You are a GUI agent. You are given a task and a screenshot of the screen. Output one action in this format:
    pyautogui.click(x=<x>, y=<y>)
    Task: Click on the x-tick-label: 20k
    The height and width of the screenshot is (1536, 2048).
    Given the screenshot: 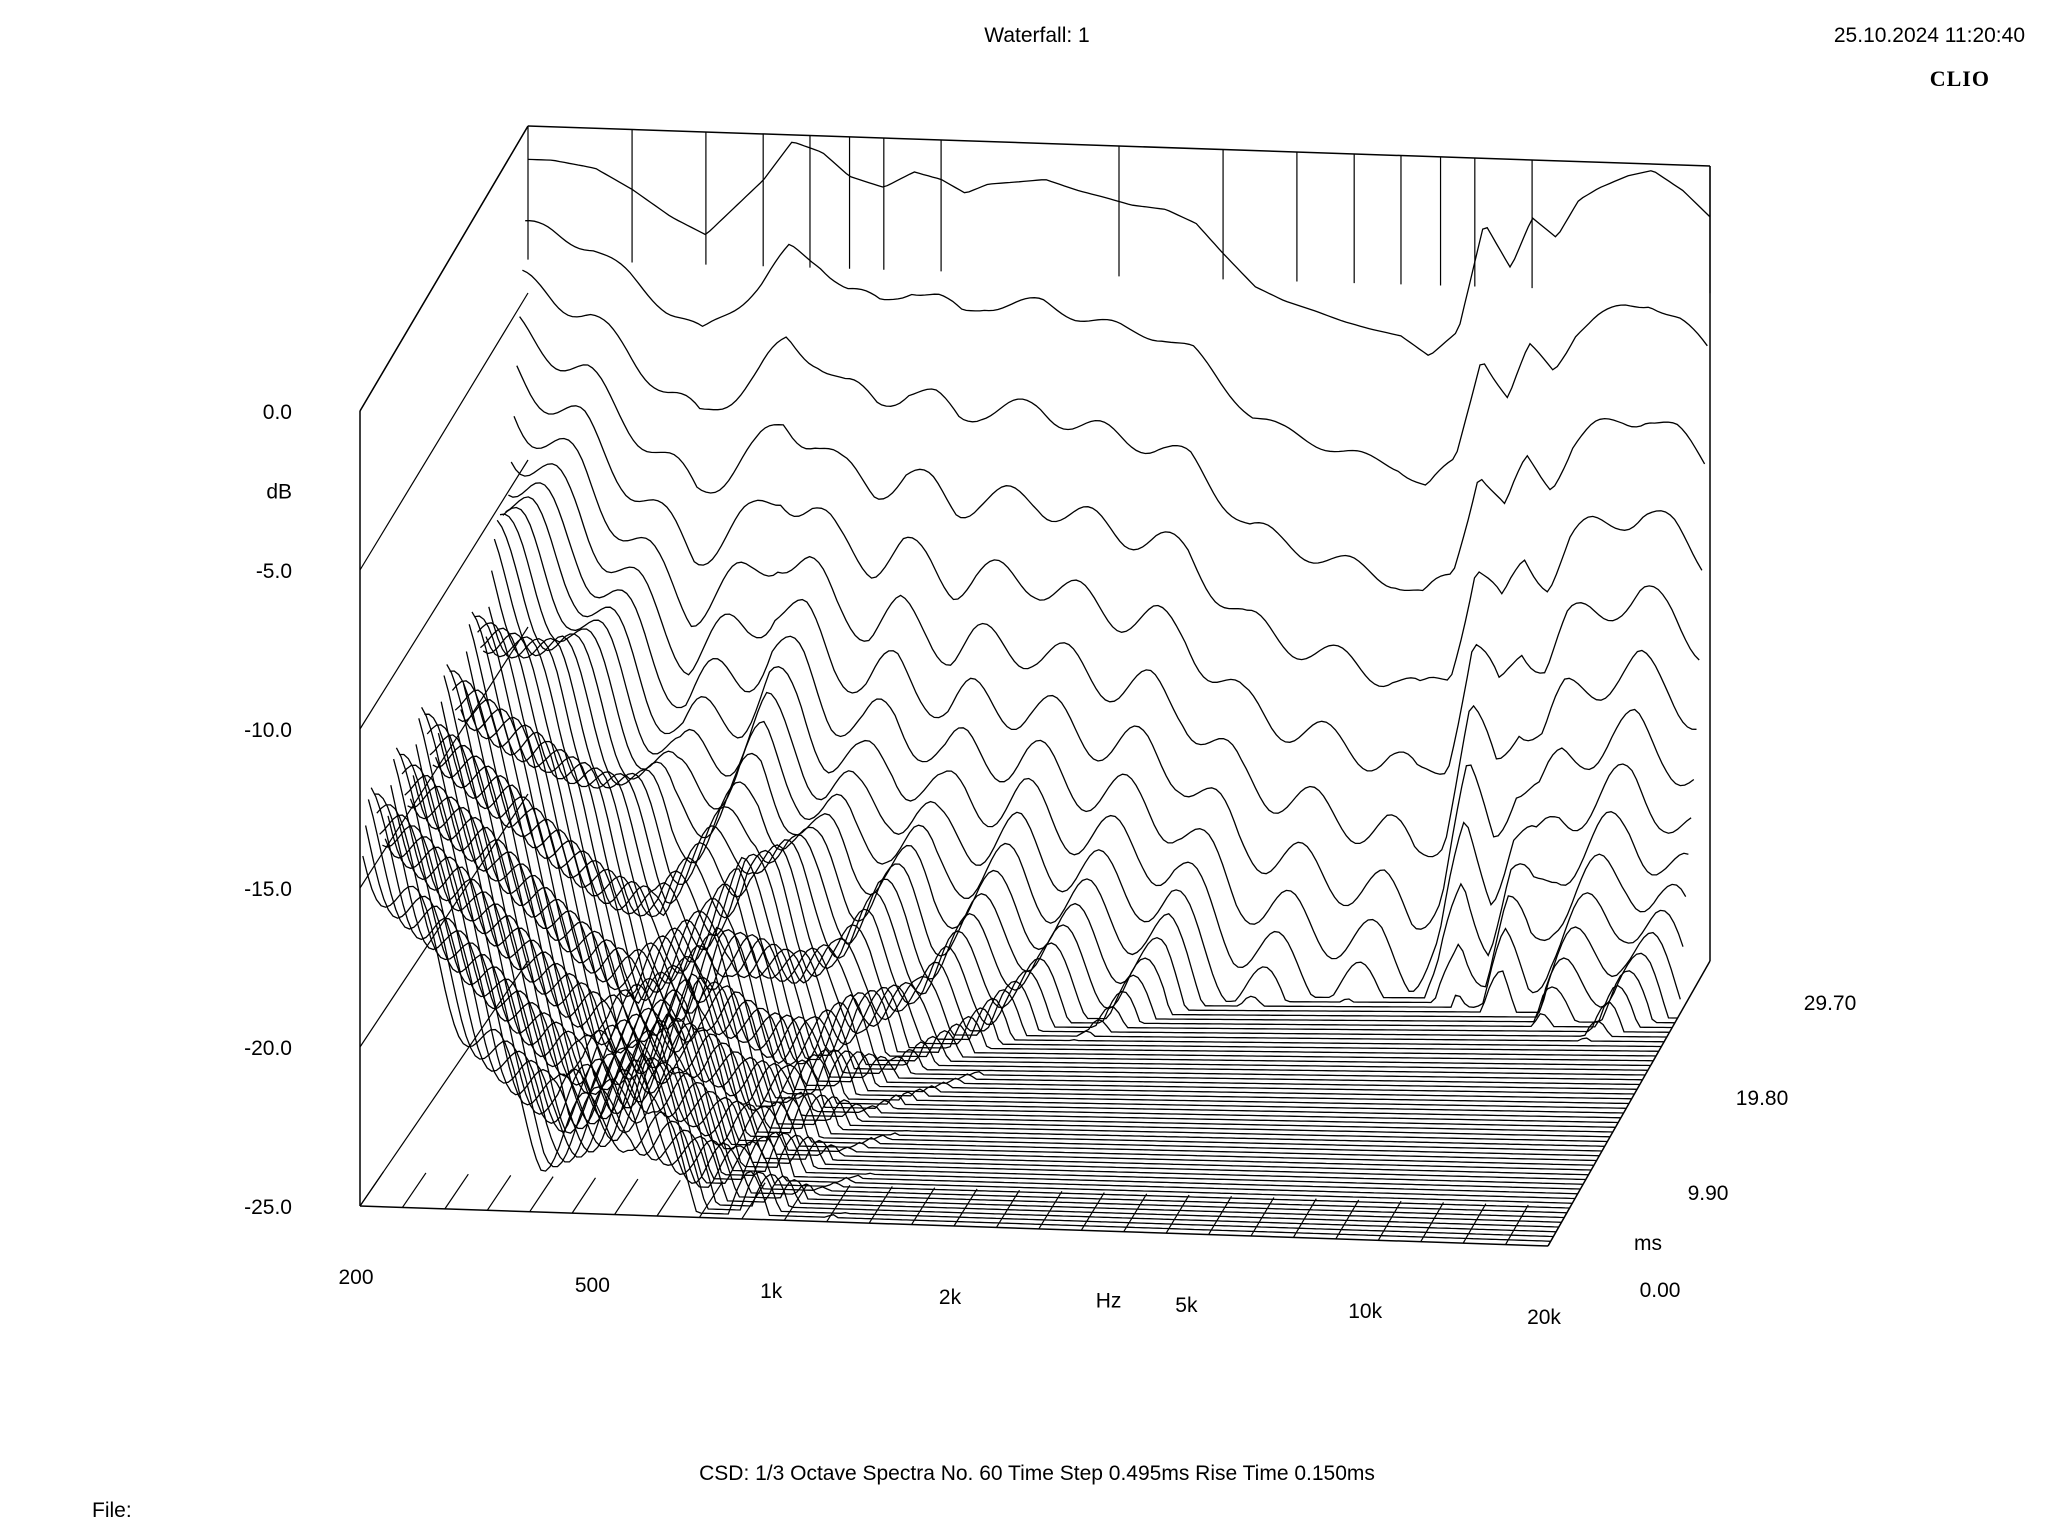 What is the action you would take?
    pyautogui.click(x=1544, y=1317)
    